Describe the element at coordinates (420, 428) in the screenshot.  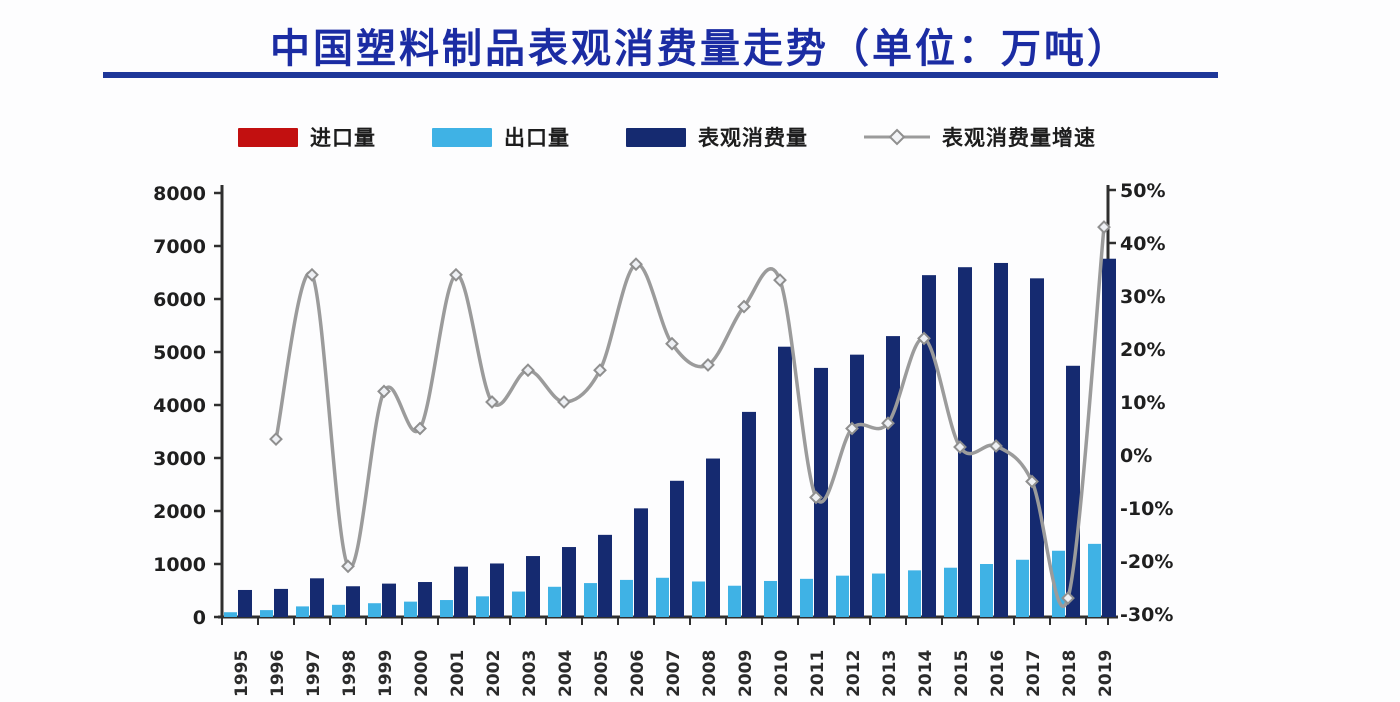
I see `growth-marker-2000` at that location.